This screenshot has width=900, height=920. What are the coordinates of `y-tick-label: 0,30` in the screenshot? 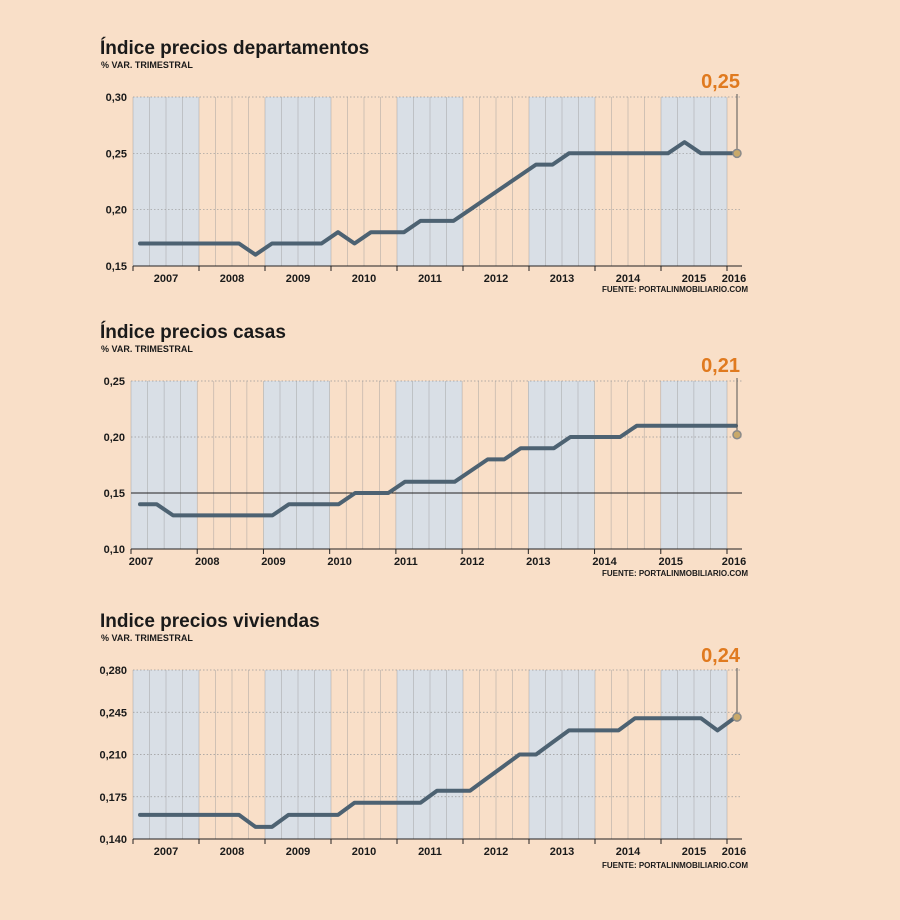 It's located at (116, 98).